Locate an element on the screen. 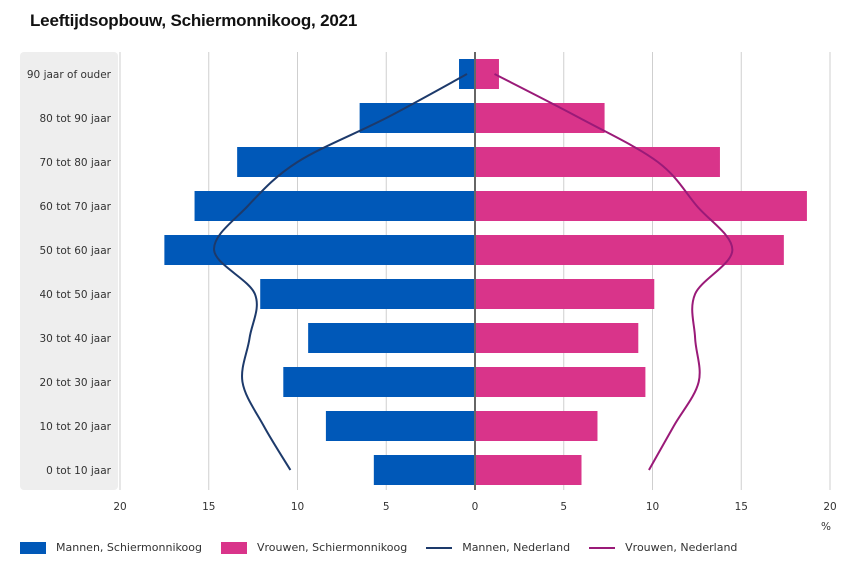 This screenshot has width=842, height=567. legend-label: Mannen, Schiermonnikoog is located at coordinates (129, 547).